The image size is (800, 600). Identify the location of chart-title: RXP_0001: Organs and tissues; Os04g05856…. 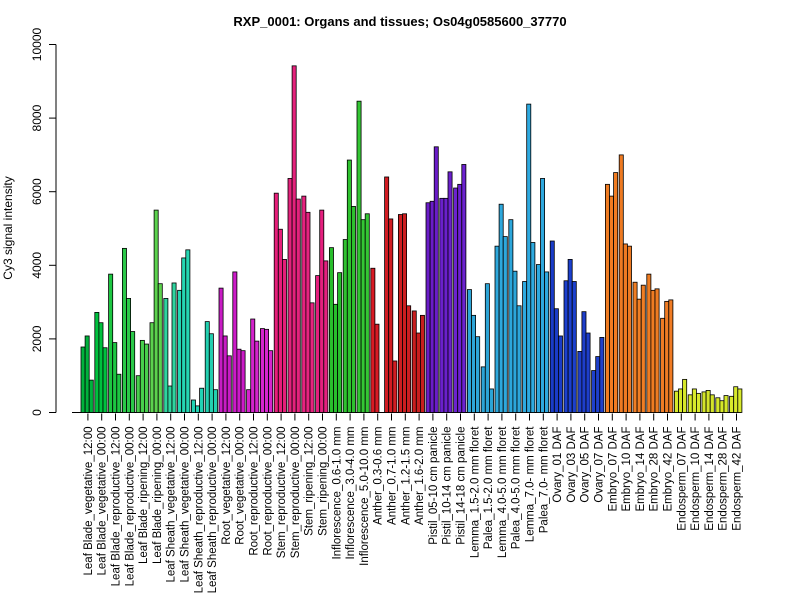
(399, 21).